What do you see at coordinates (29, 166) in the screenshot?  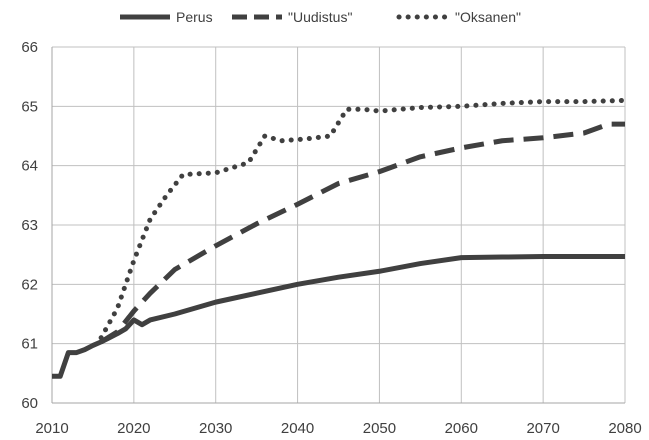 I see `y-tick-label: 64` at bounding box center [29, 166].